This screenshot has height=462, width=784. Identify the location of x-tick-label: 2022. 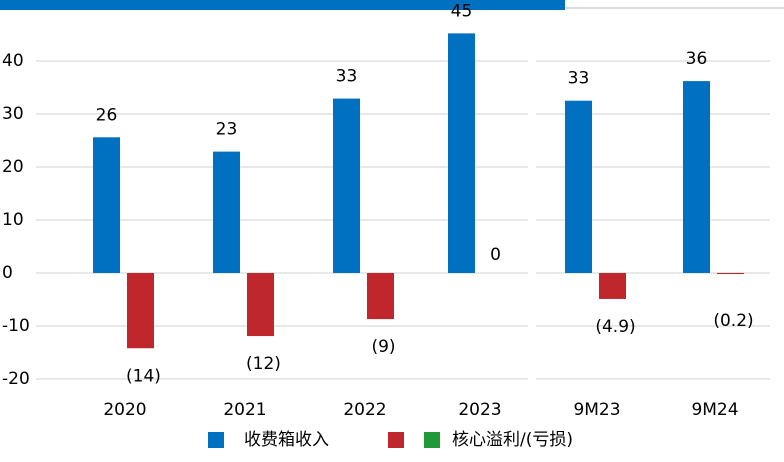
(364, 410).